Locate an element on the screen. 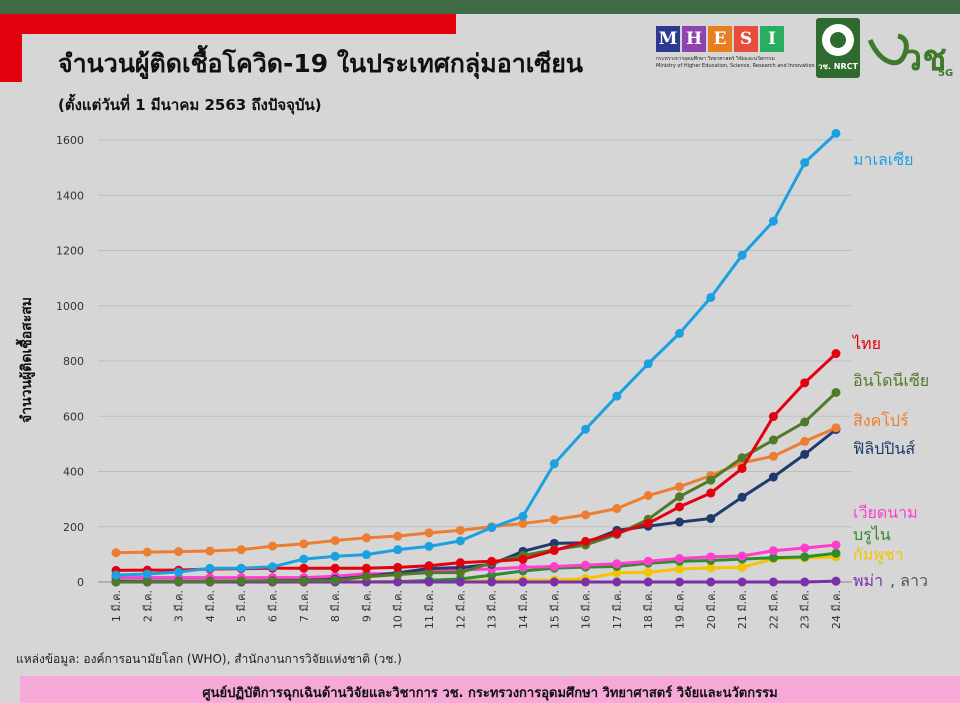  x-tick-label: 1 มี.ค. is located at coordinates (116, 606).